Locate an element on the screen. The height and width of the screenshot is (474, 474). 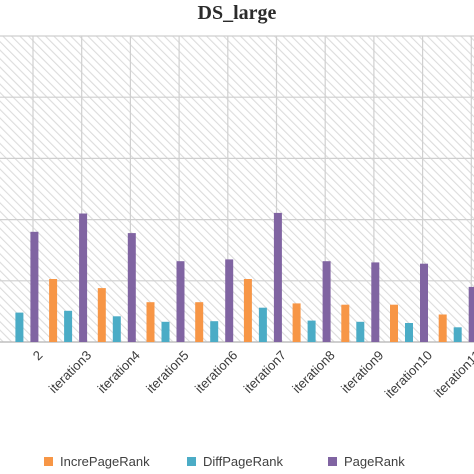
bar-diffpagerank-iteration9 is located at coordinates (360, 331).